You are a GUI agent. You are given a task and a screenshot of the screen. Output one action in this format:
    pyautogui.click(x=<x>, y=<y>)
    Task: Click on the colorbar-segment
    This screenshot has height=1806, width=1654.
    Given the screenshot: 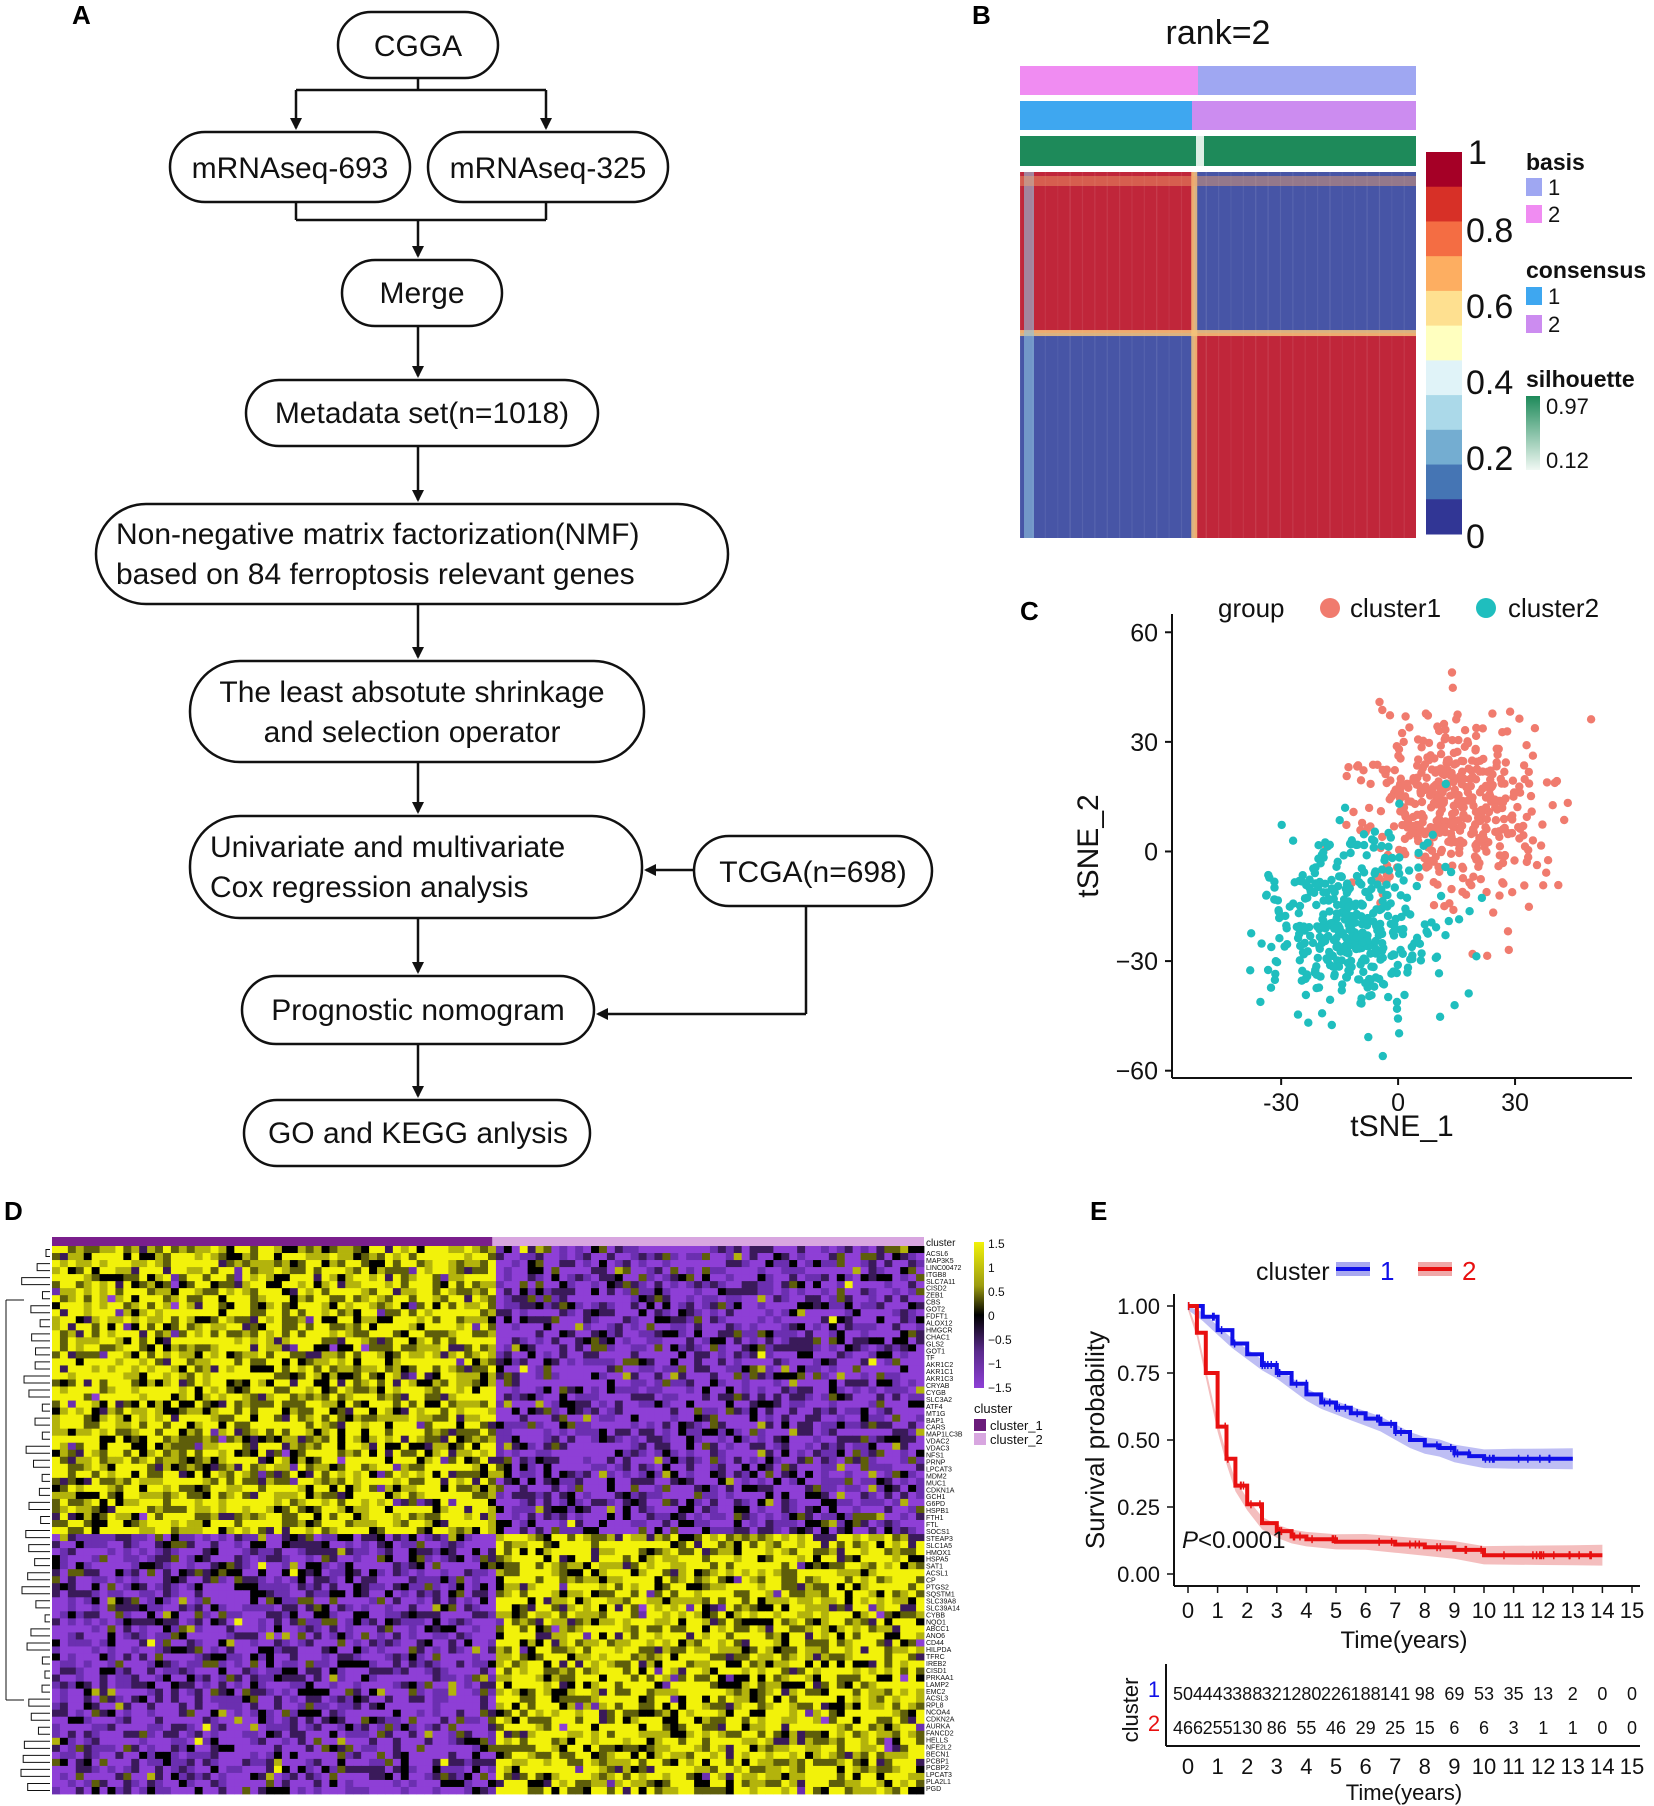 What is the action you would take?
    pyautogui.click(x=1444, y=378)
    